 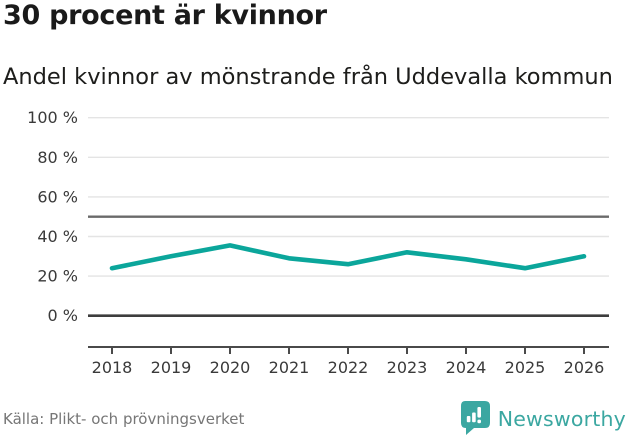 What do you see at coordinates (475, 418) in the screenshot?
I see `bar-chart-badge-icon` at bounding box center [475, 418].